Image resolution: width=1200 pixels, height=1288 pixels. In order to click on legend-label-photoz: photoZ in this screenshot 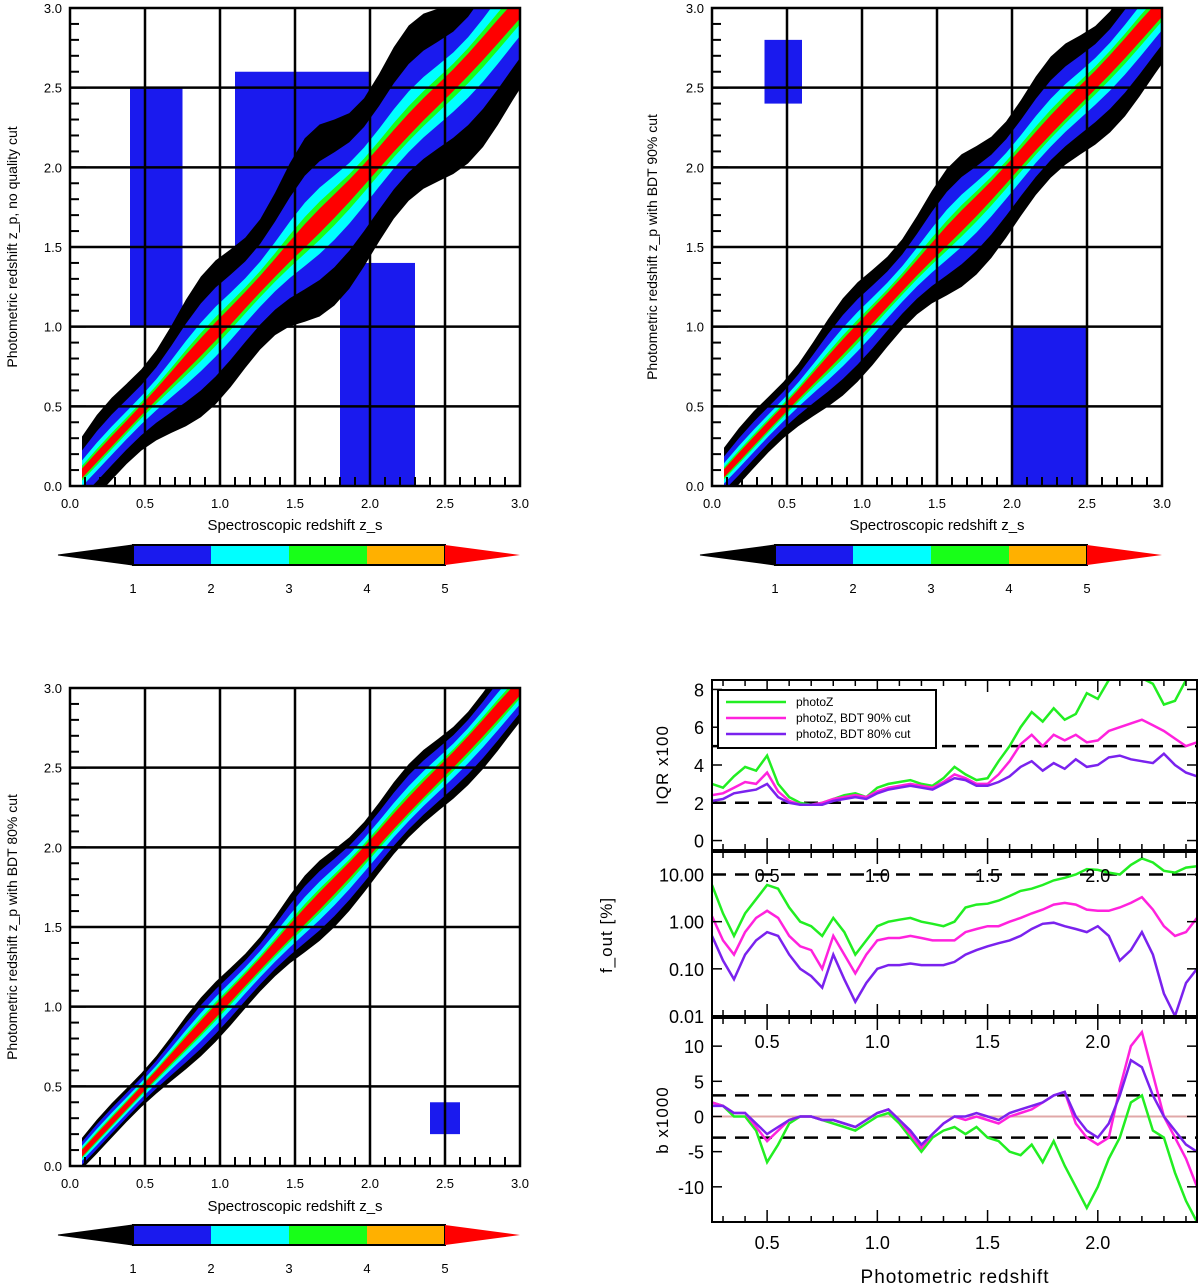, I will do `click(814, 702)`.